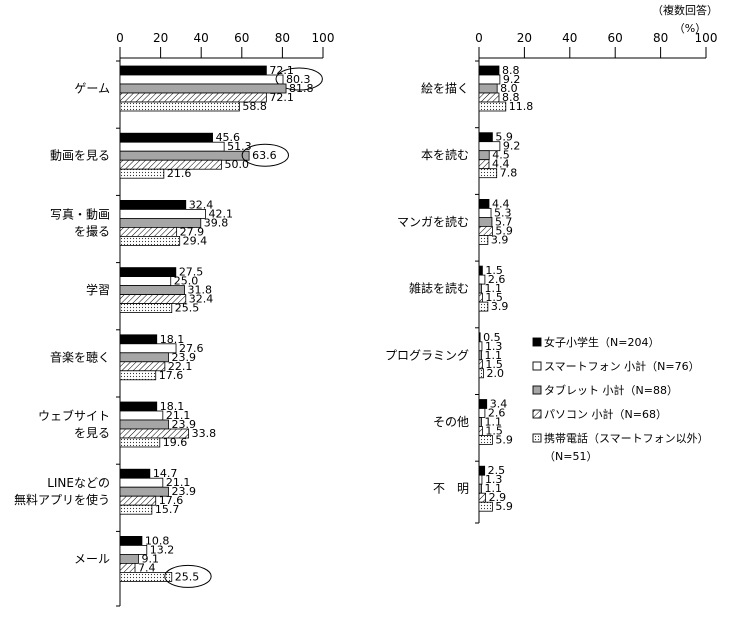 The image size is (741, 624). What do you see at coordinates (323, 38) in the screenshot?
I see `left-tick-label: 100` at bounding box center [323, 38].